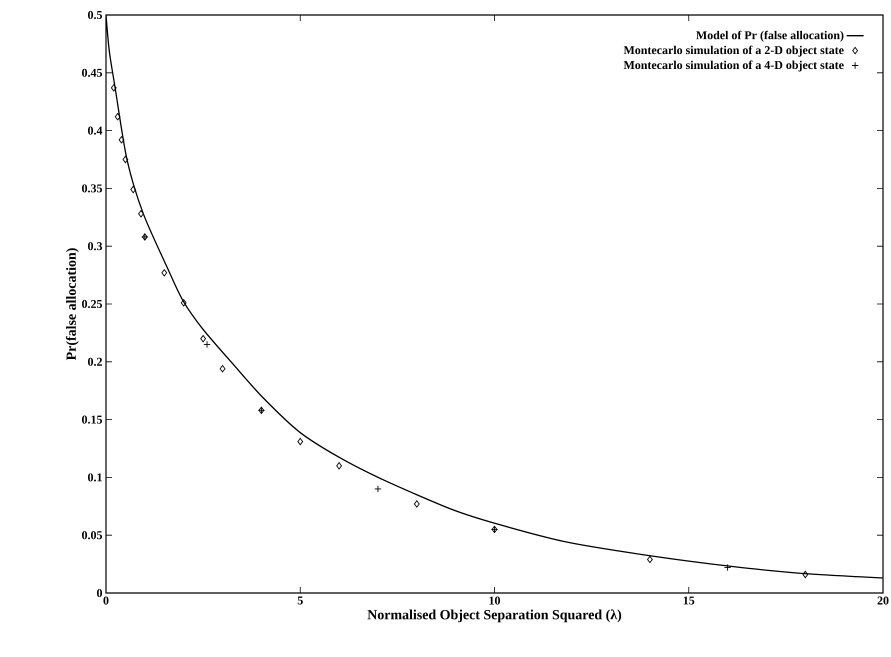  Describe the element at coordinates (95, 130) in the screenshot. I see `y-tick-label: 0.4` at that location.